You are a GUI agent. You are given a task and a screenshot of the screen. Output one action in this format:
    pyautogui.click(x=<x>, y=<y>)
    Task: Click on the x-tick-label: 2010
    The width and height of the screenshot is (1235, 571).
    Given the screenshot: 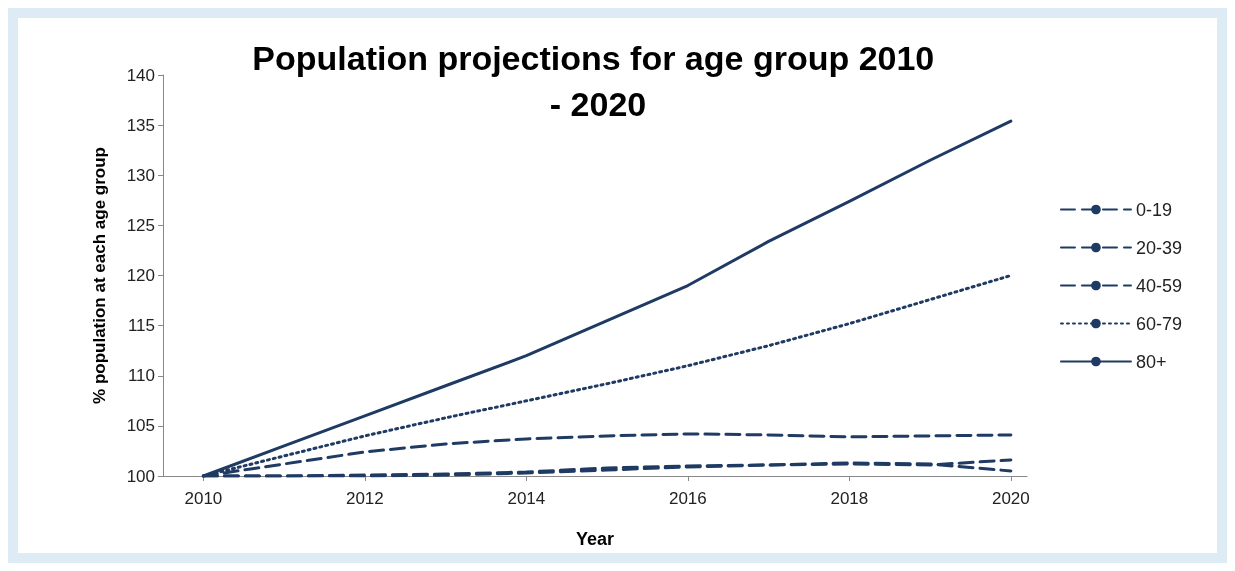 What is the action you would take?
    pyautogui.click(x=203, y=498)
    